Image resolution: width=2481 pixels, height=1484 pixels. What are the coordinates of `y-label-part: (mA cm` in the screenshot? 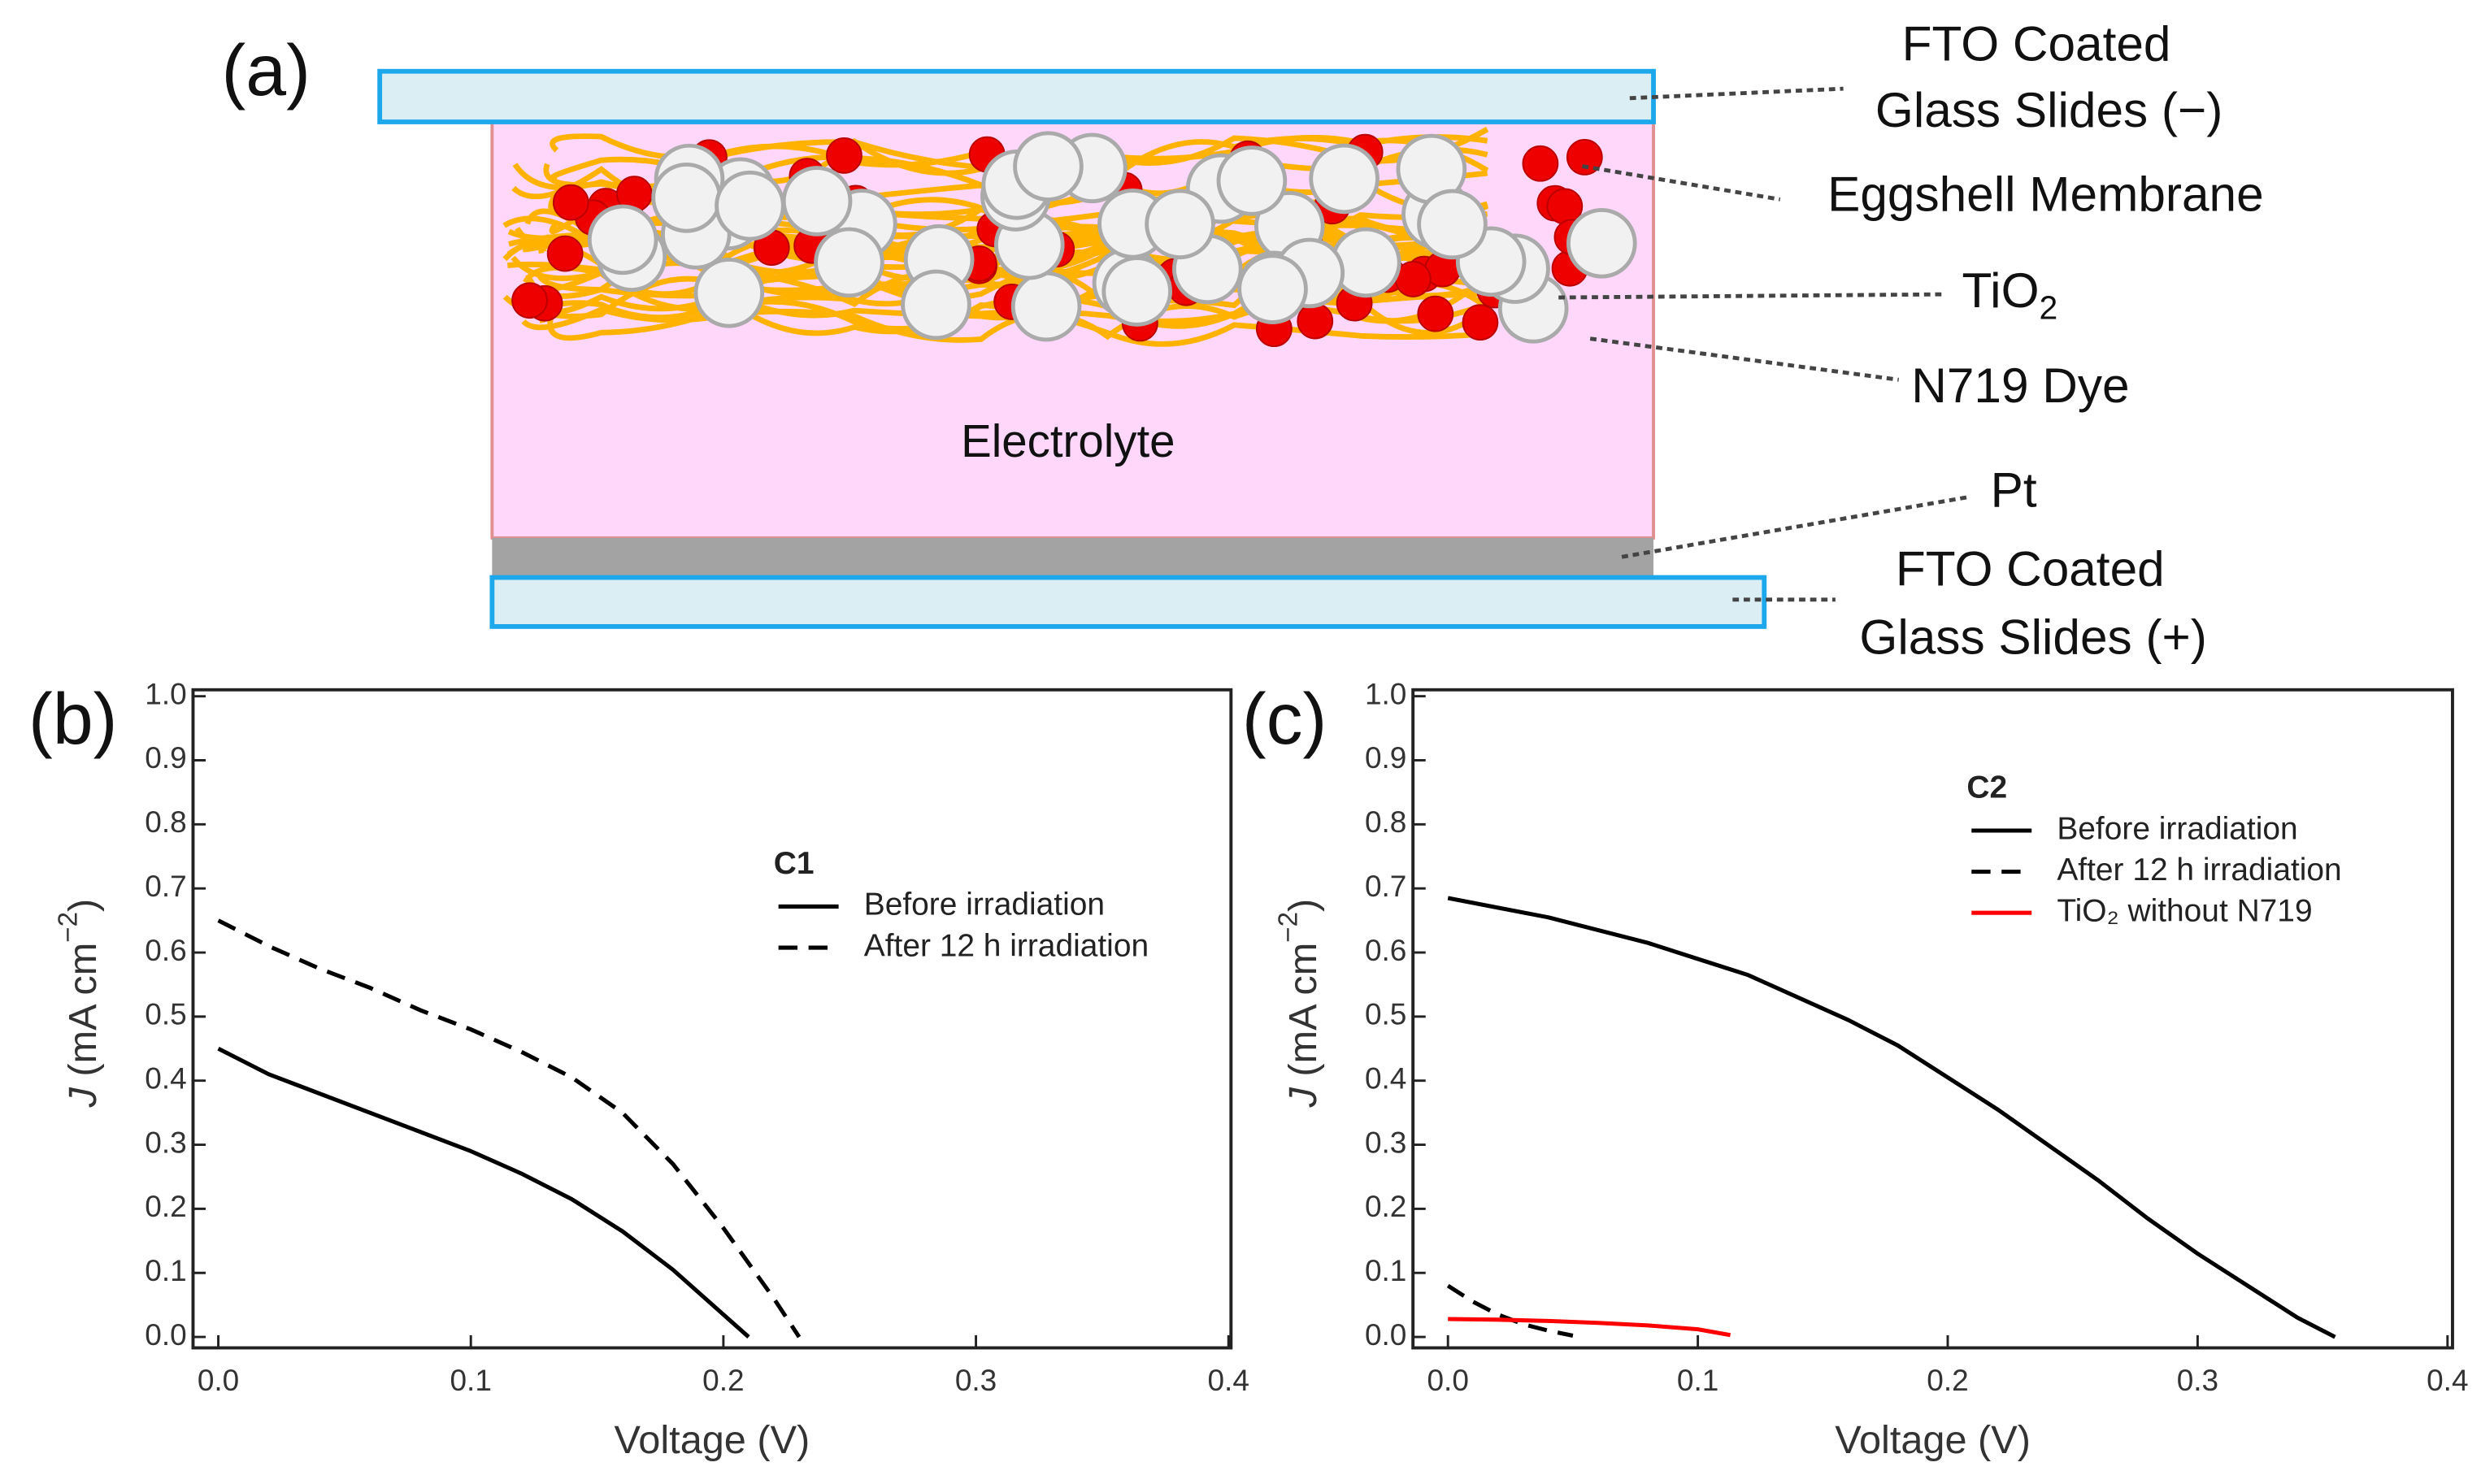 It's located at (1303, 1015).